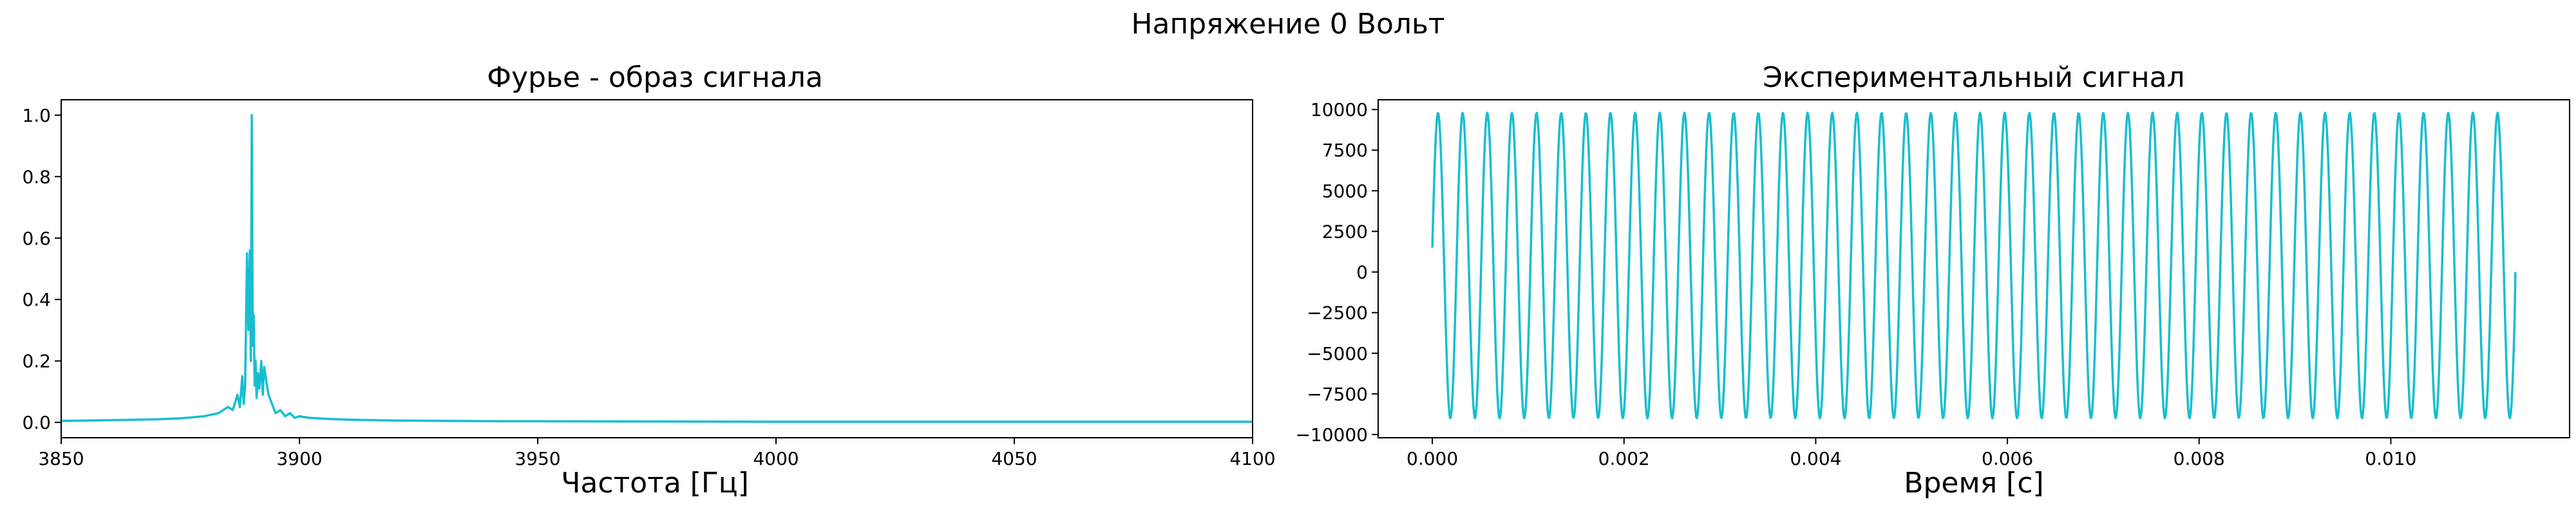 This screenshot has height=515, width=2576. I want to click on signal-x-tick-label: 0.002, so click(1624, 459).